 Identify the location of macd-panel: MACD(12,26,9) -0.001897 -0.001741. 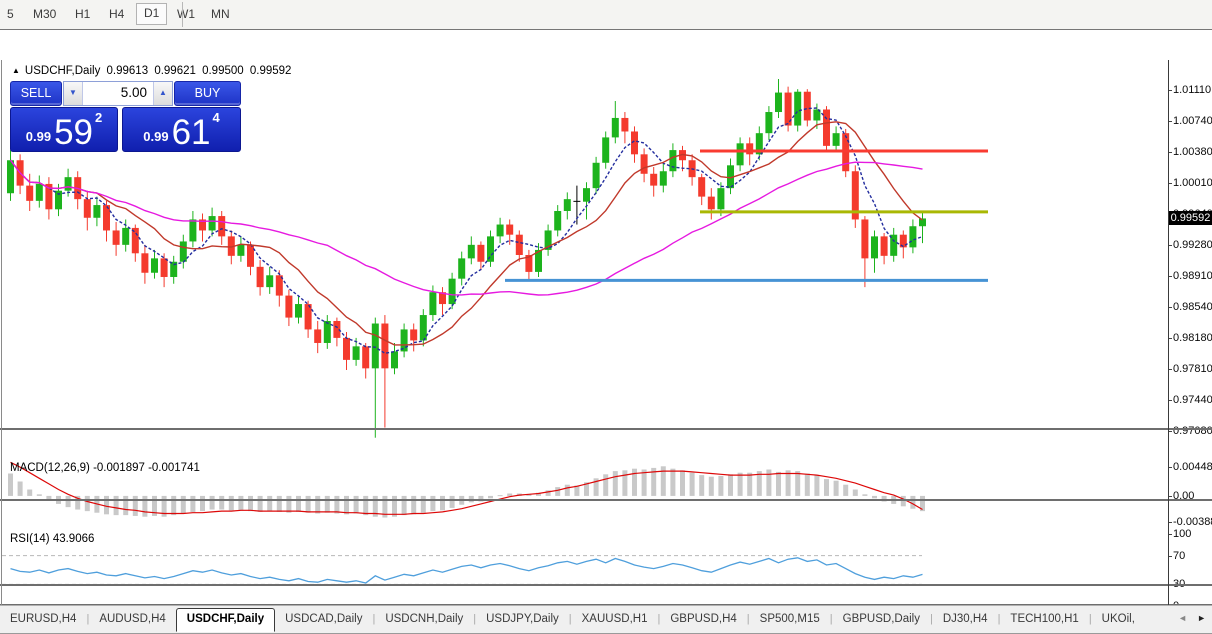
(585, 493).